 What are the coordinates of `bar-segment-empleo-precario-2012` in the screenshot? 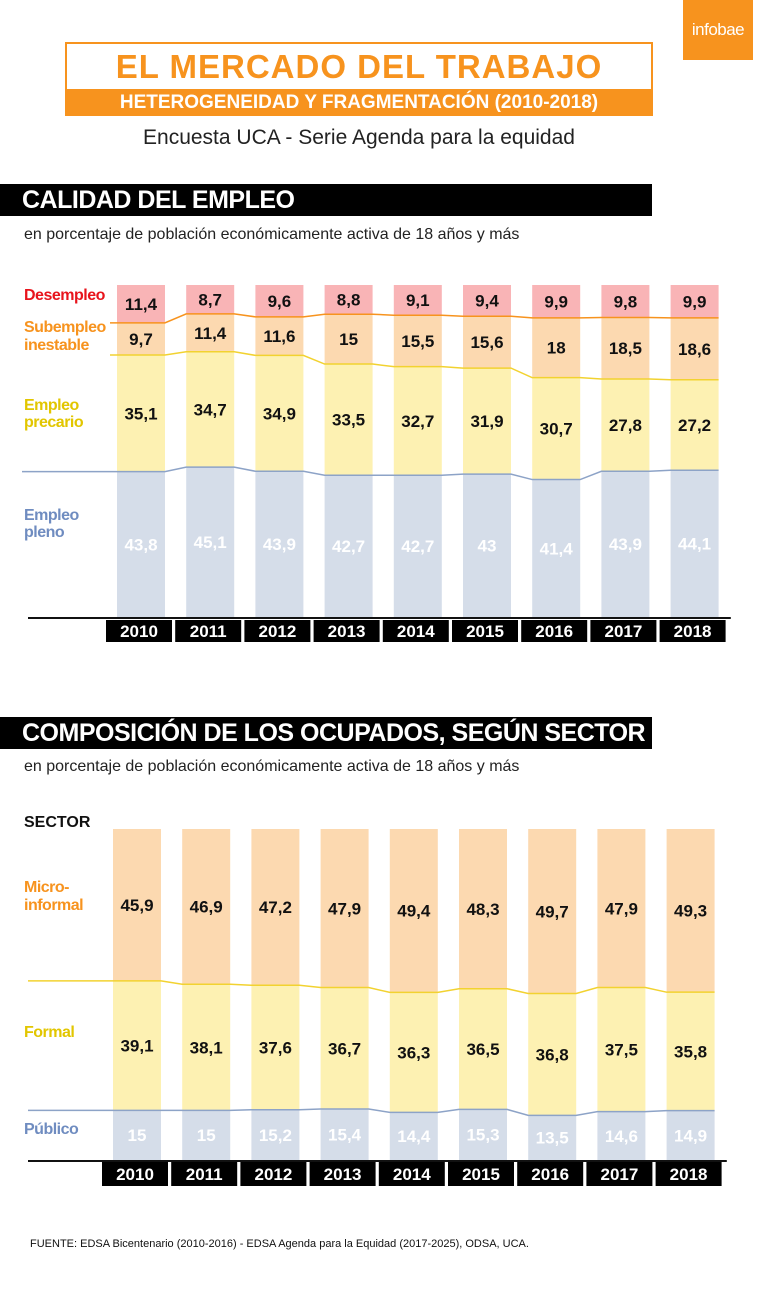 It's located at (279, 413).